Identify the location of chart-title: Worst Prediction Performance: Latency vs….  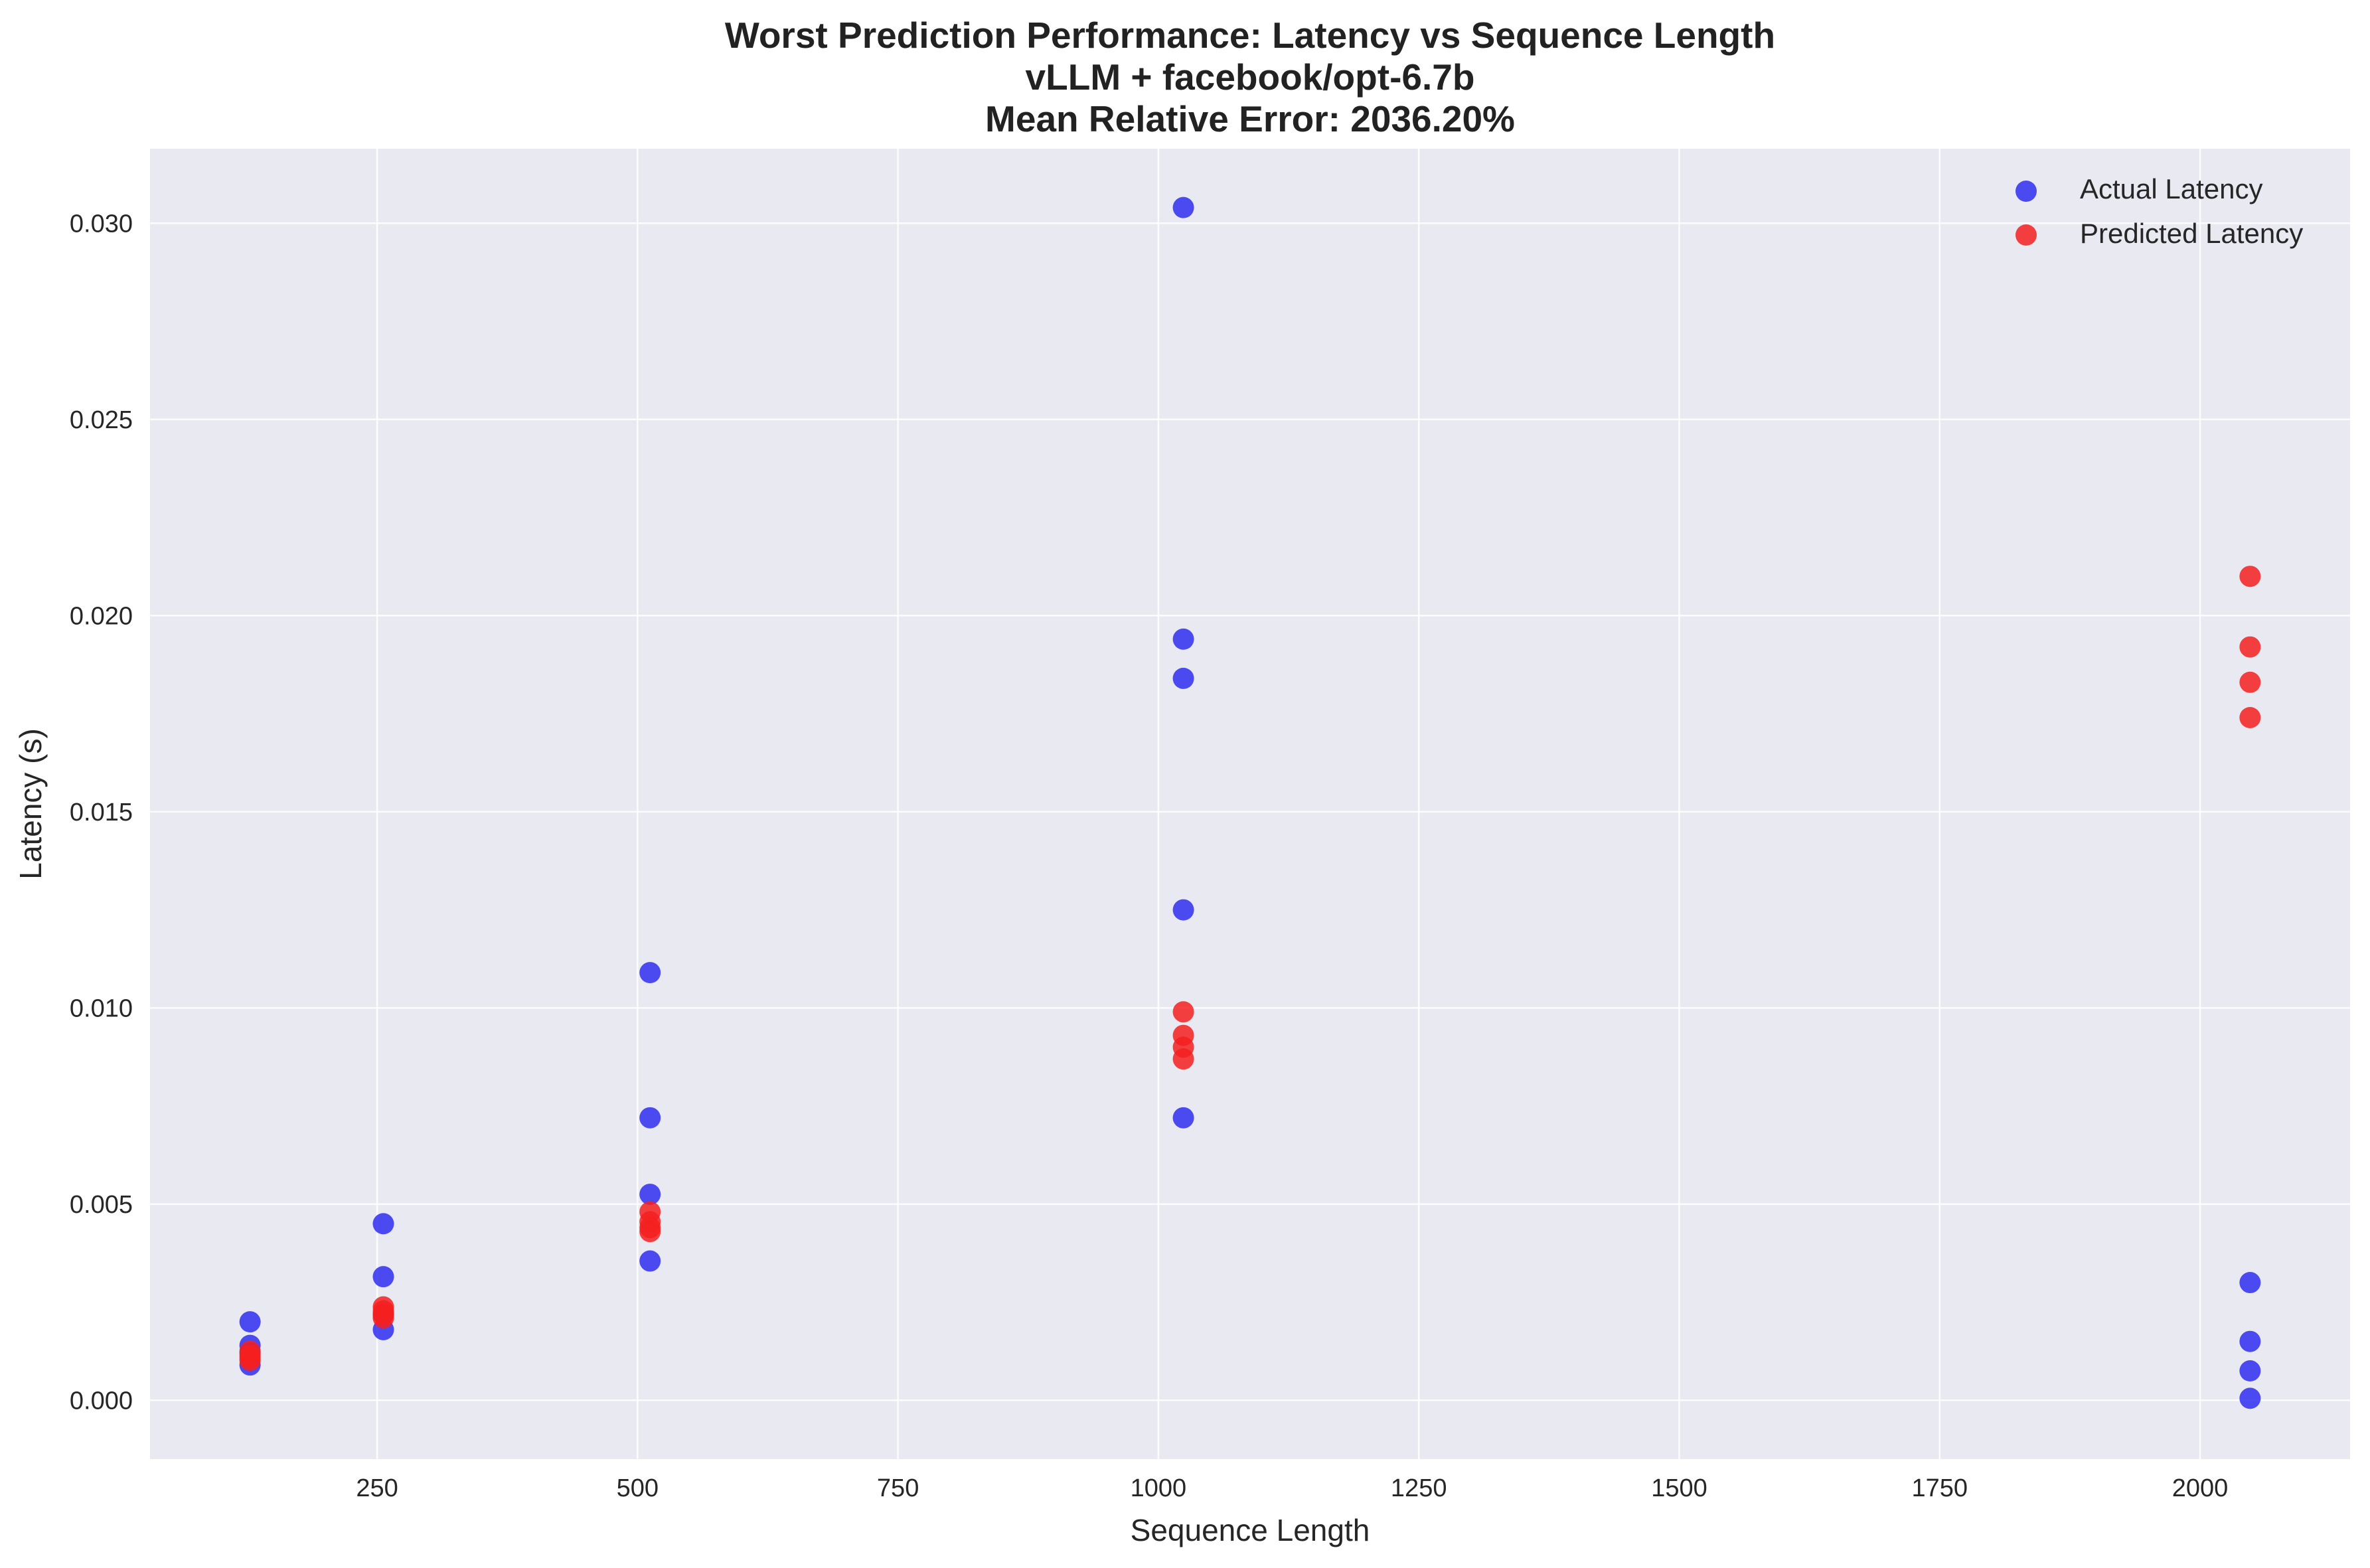
(1250, 77).